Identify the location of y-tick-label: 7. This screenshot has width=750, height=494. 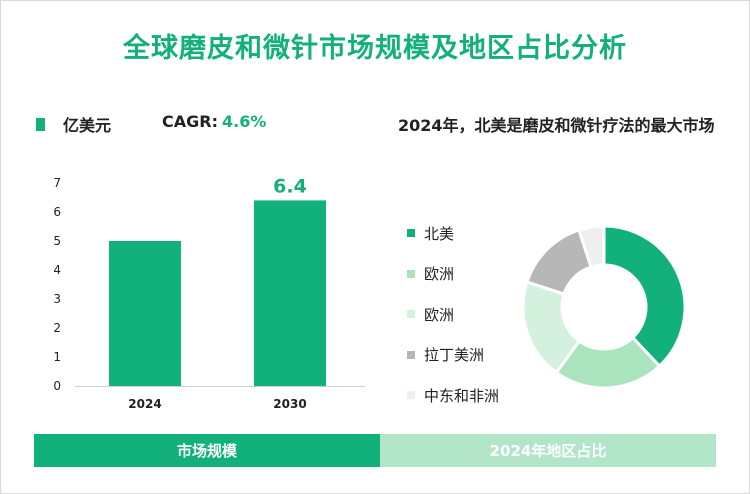
(57, 183).